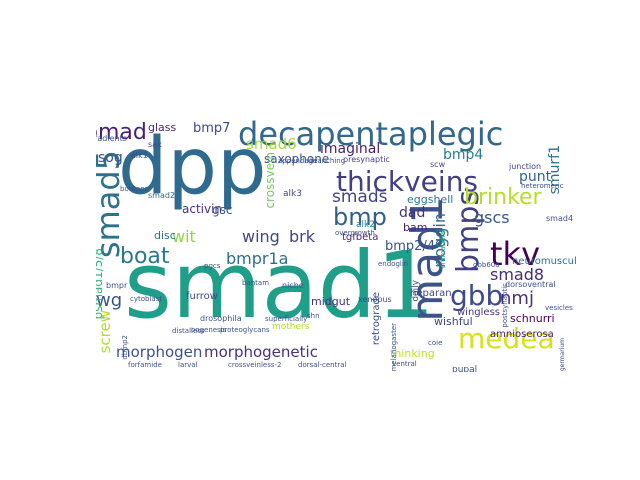  I want to click on cloud-word: pmad, so click(121, 132).